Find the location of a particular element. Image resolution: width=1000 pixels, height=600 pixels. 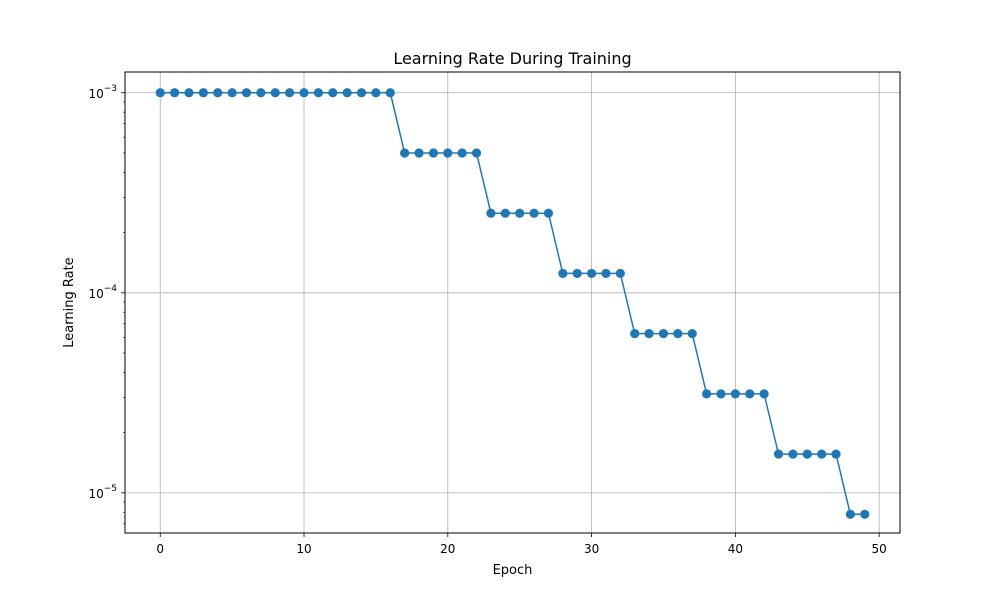

y-axis-label: Learning Rate is located at coordinates (69, 302).